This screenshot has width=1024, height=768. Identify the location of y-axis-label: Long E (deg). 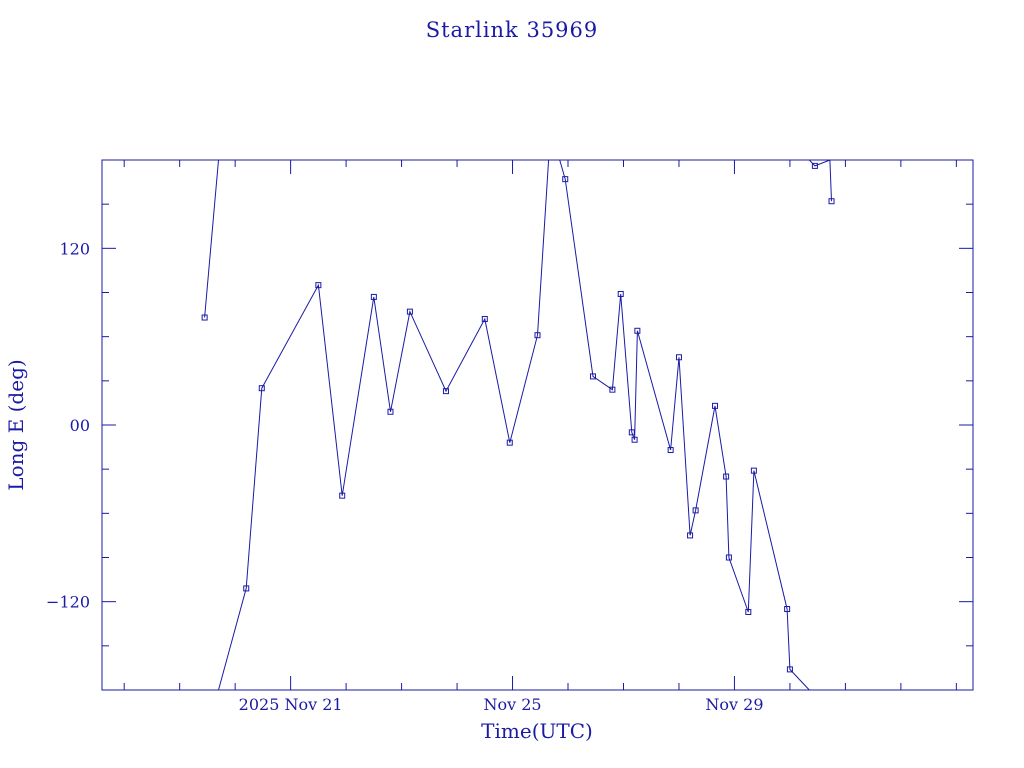
(16, 424).